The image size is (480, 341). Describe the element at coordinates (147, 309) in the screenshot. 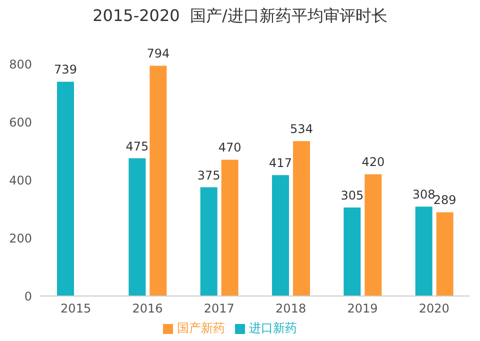

I see `x-tick-label: 2016` at that location.